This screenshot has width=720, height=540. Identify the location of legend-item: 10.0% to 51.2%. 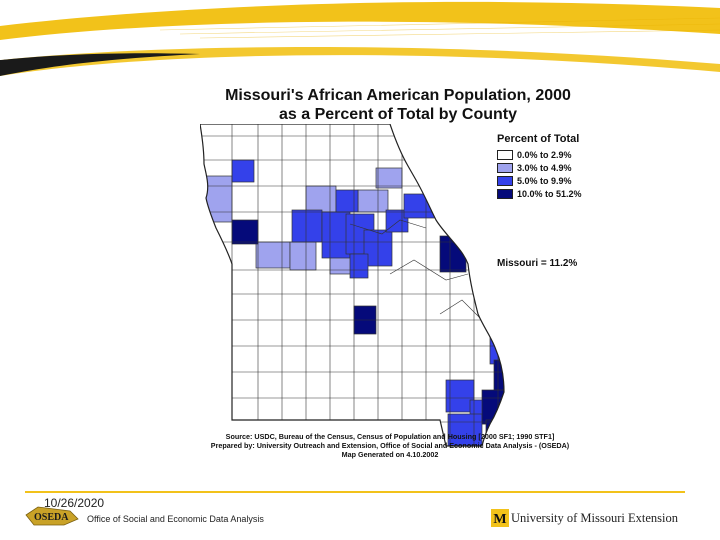
(539, 193).